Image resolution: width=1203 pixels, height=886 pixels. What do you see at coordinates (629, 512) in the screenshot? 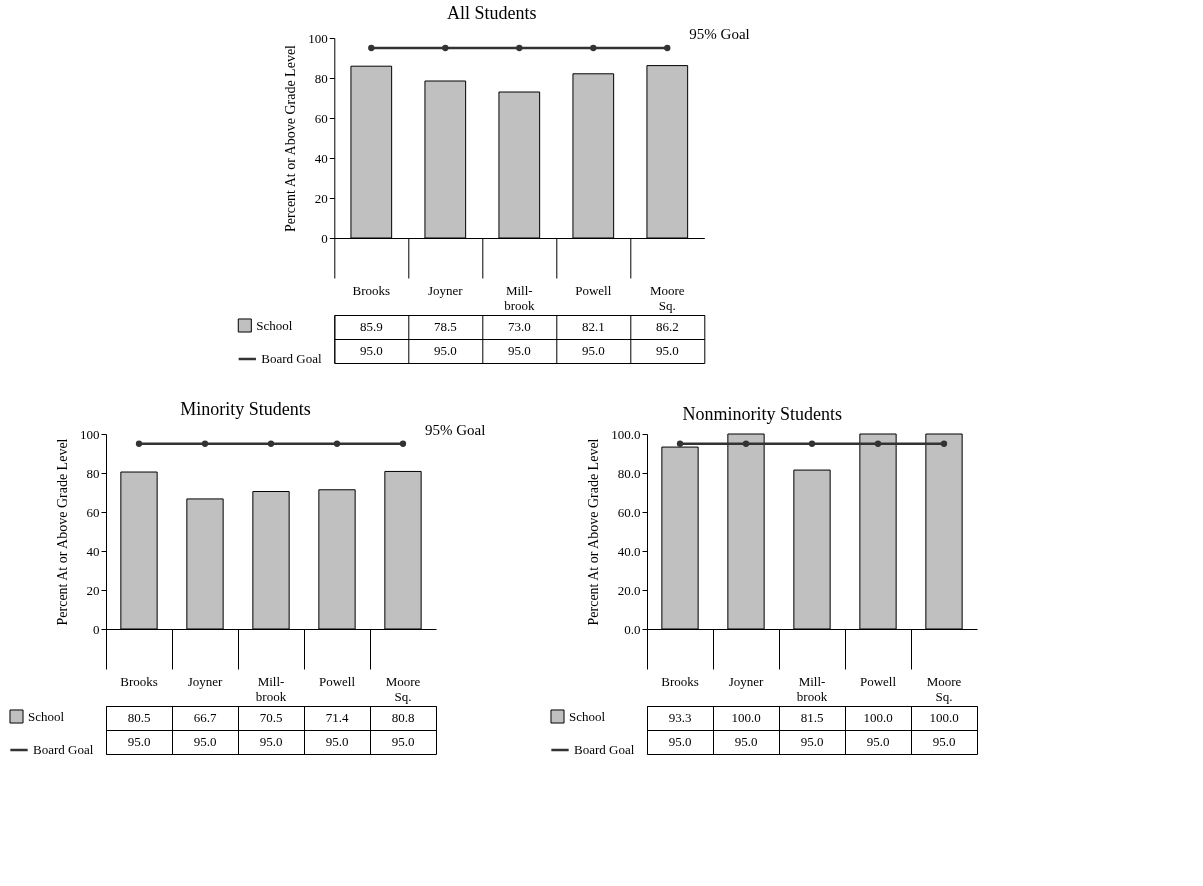
I see `y-tick-label: 60.0` at bounding box center [629, 512].